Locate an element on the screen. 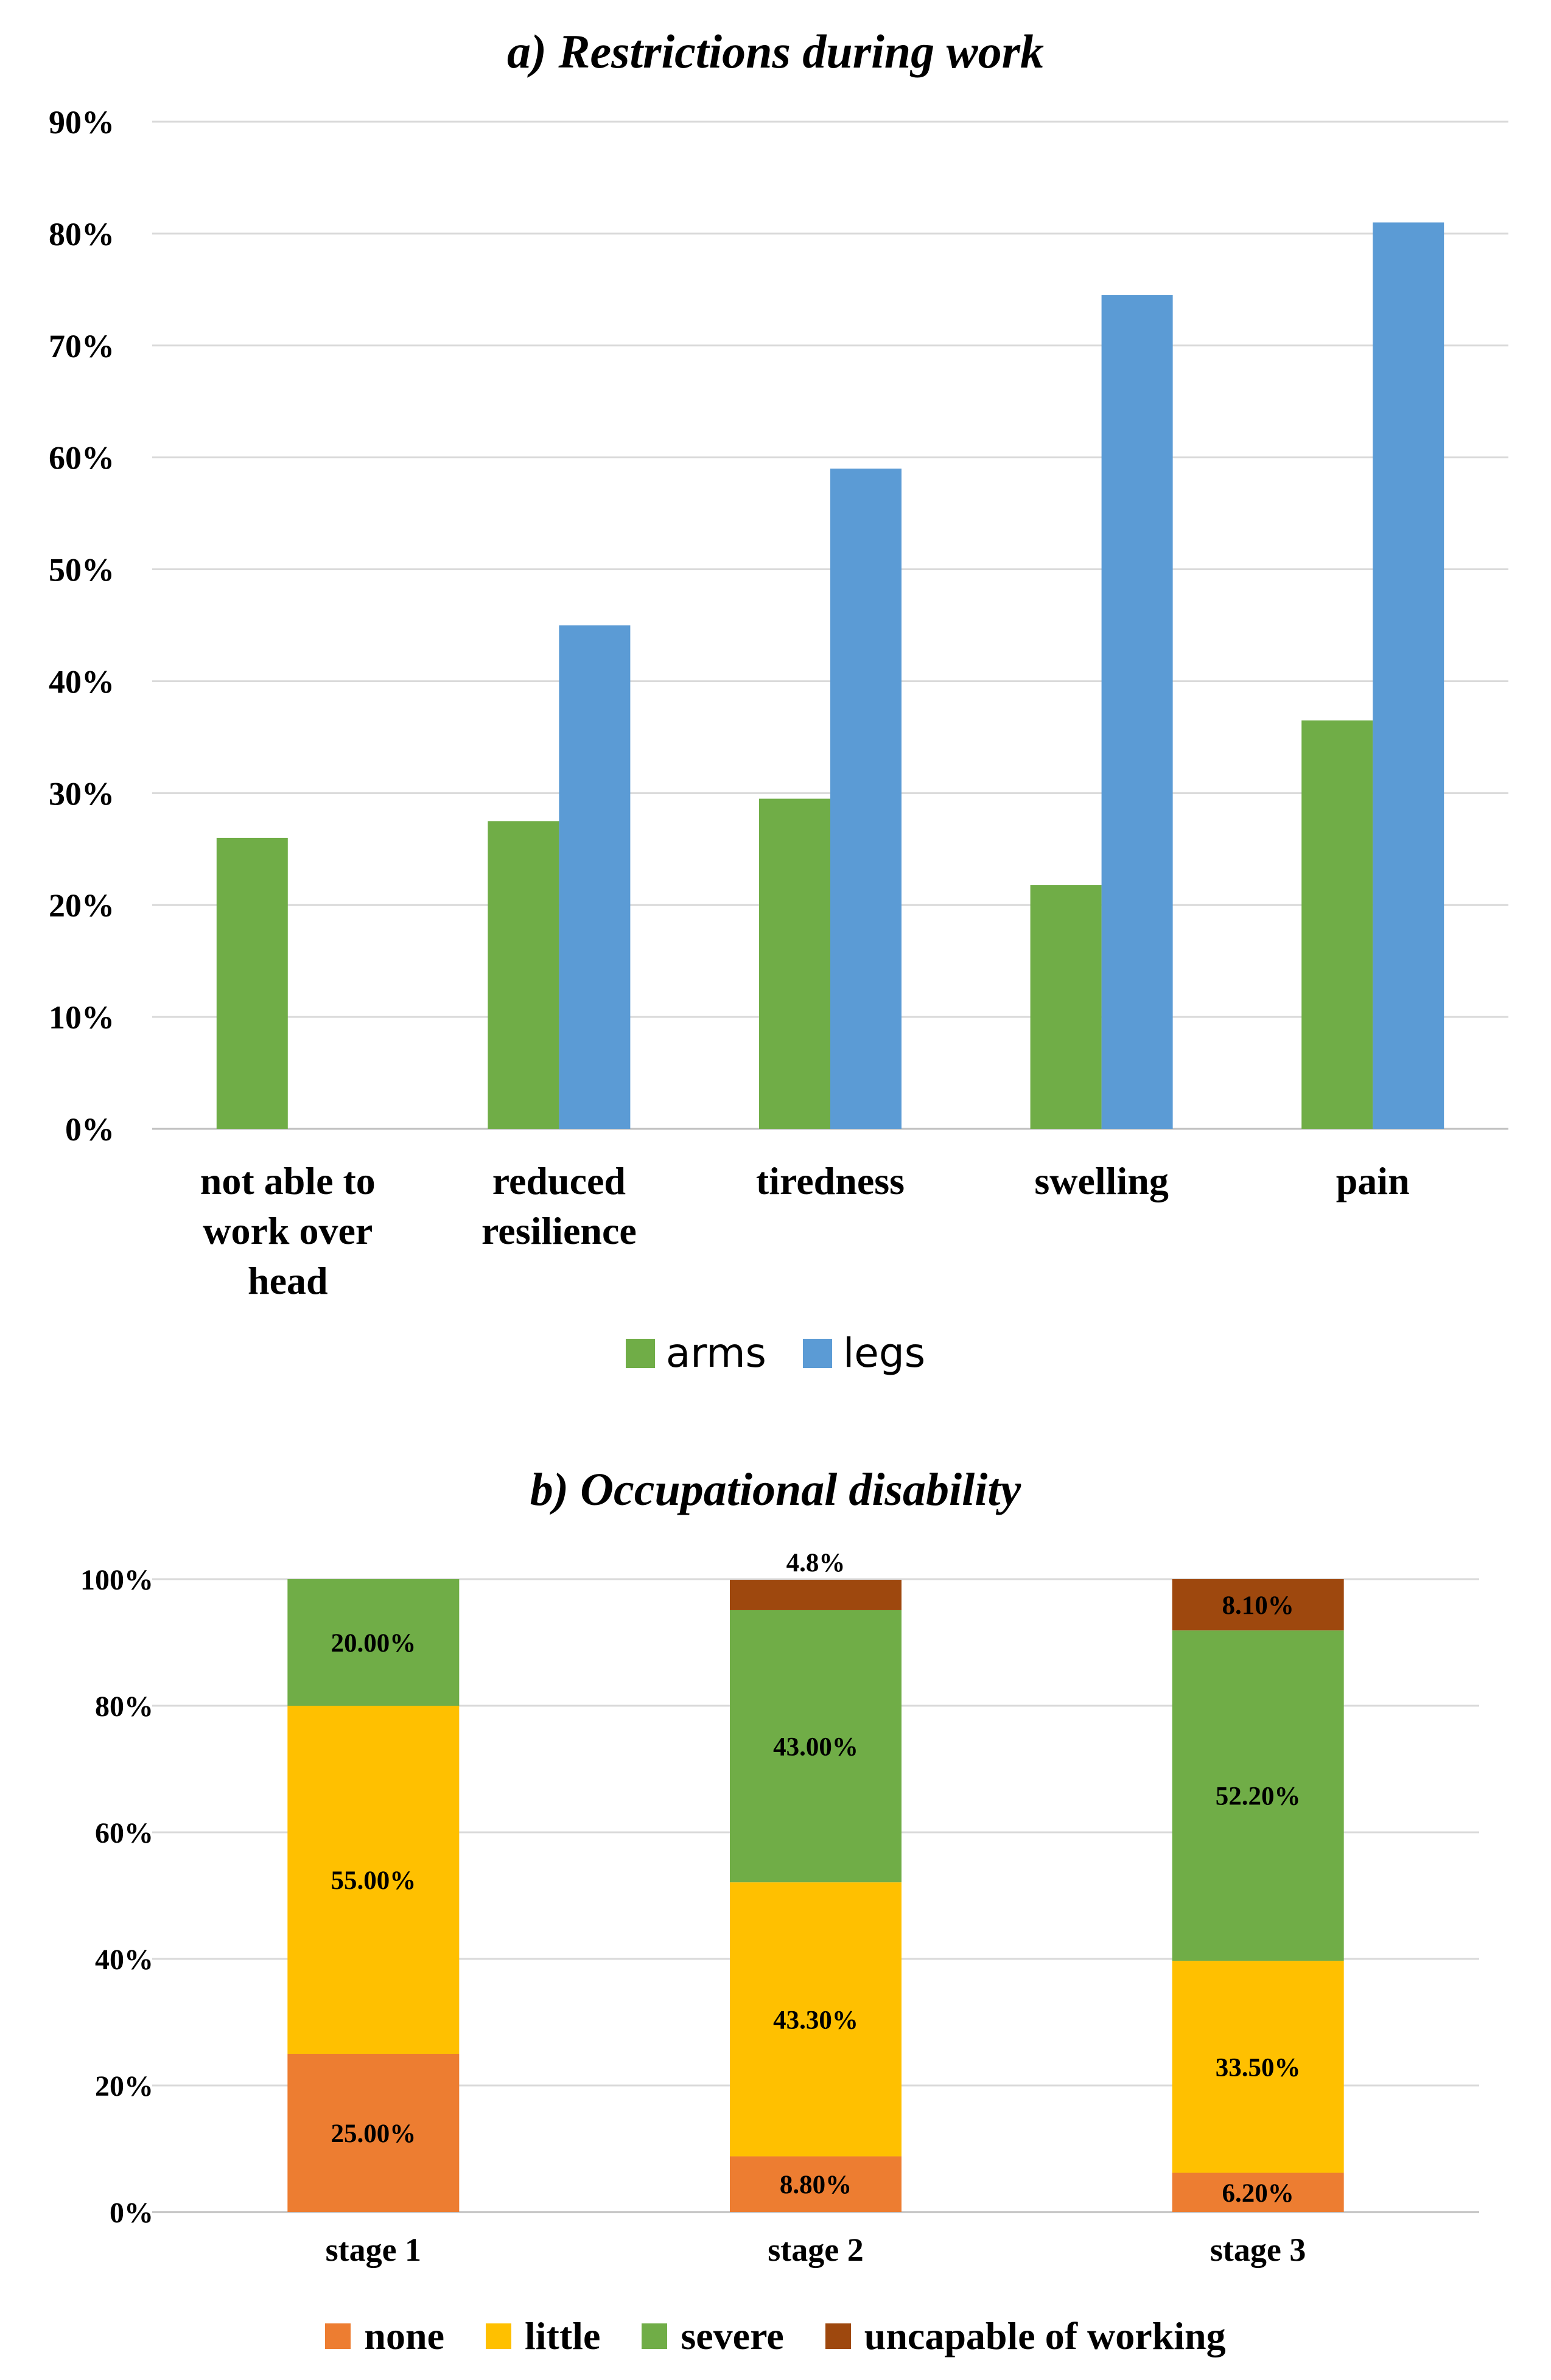  legend-swatch-uncapable is located at coordinates (838, 2336).